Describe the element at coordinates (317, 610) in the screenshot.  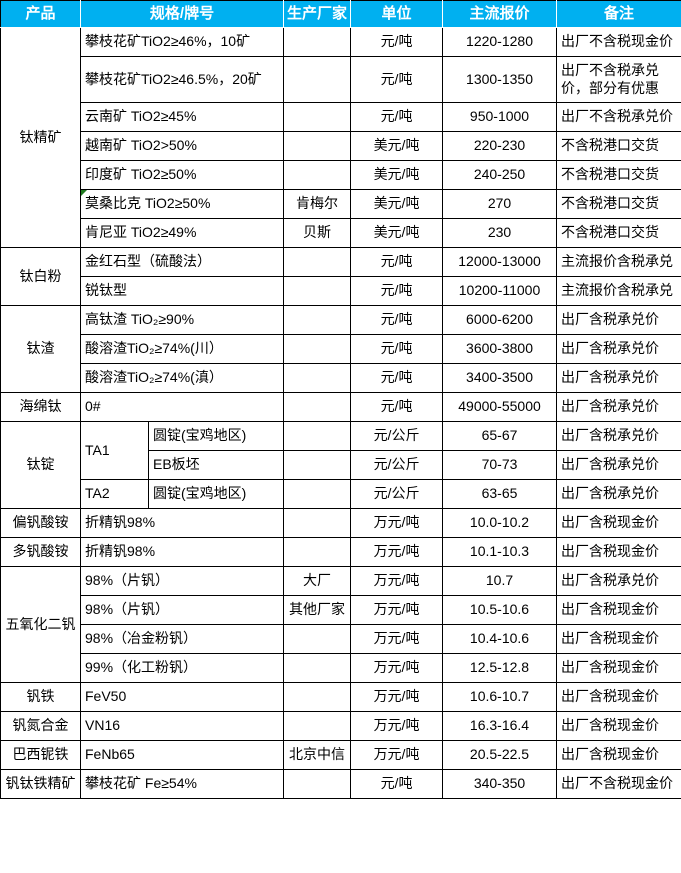
I see `manufacturer-cell: 其他厂家` at that location.